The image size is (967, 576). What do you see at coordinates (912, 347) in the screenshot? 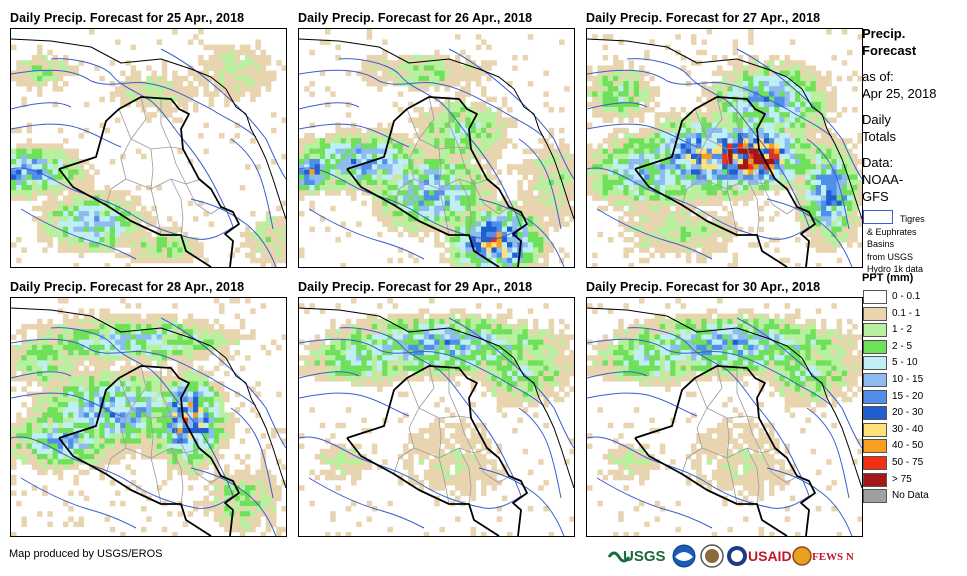
I see `legend-item: 2 - 5` at bounding box center [912, 347].